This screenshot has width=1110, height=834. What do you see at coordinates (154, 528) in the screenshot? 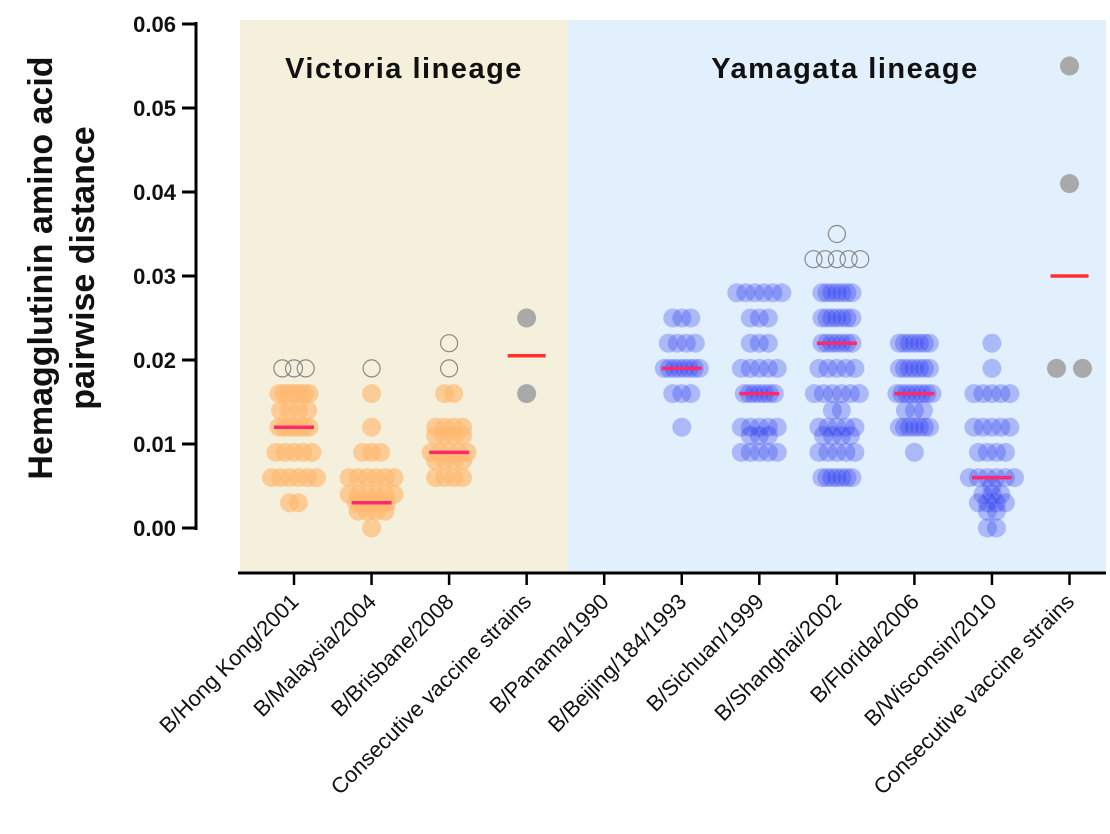
I see `y-tick-label: 0.00` at bounding box center [154, 528].